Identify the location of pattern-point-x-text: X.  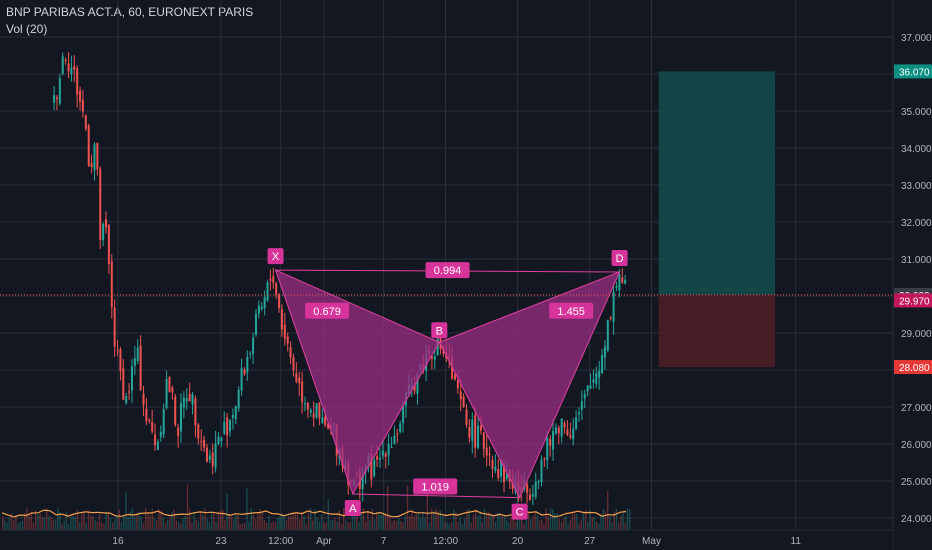
(276, 257).